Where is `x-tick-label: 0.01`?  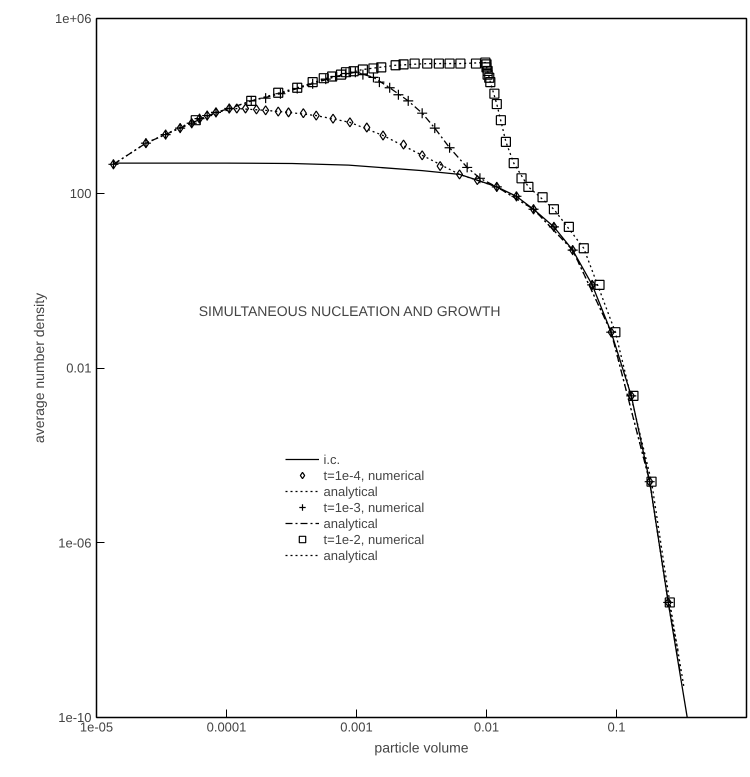 x-tick-label: 0.01 is located at coordinates (487, 727).